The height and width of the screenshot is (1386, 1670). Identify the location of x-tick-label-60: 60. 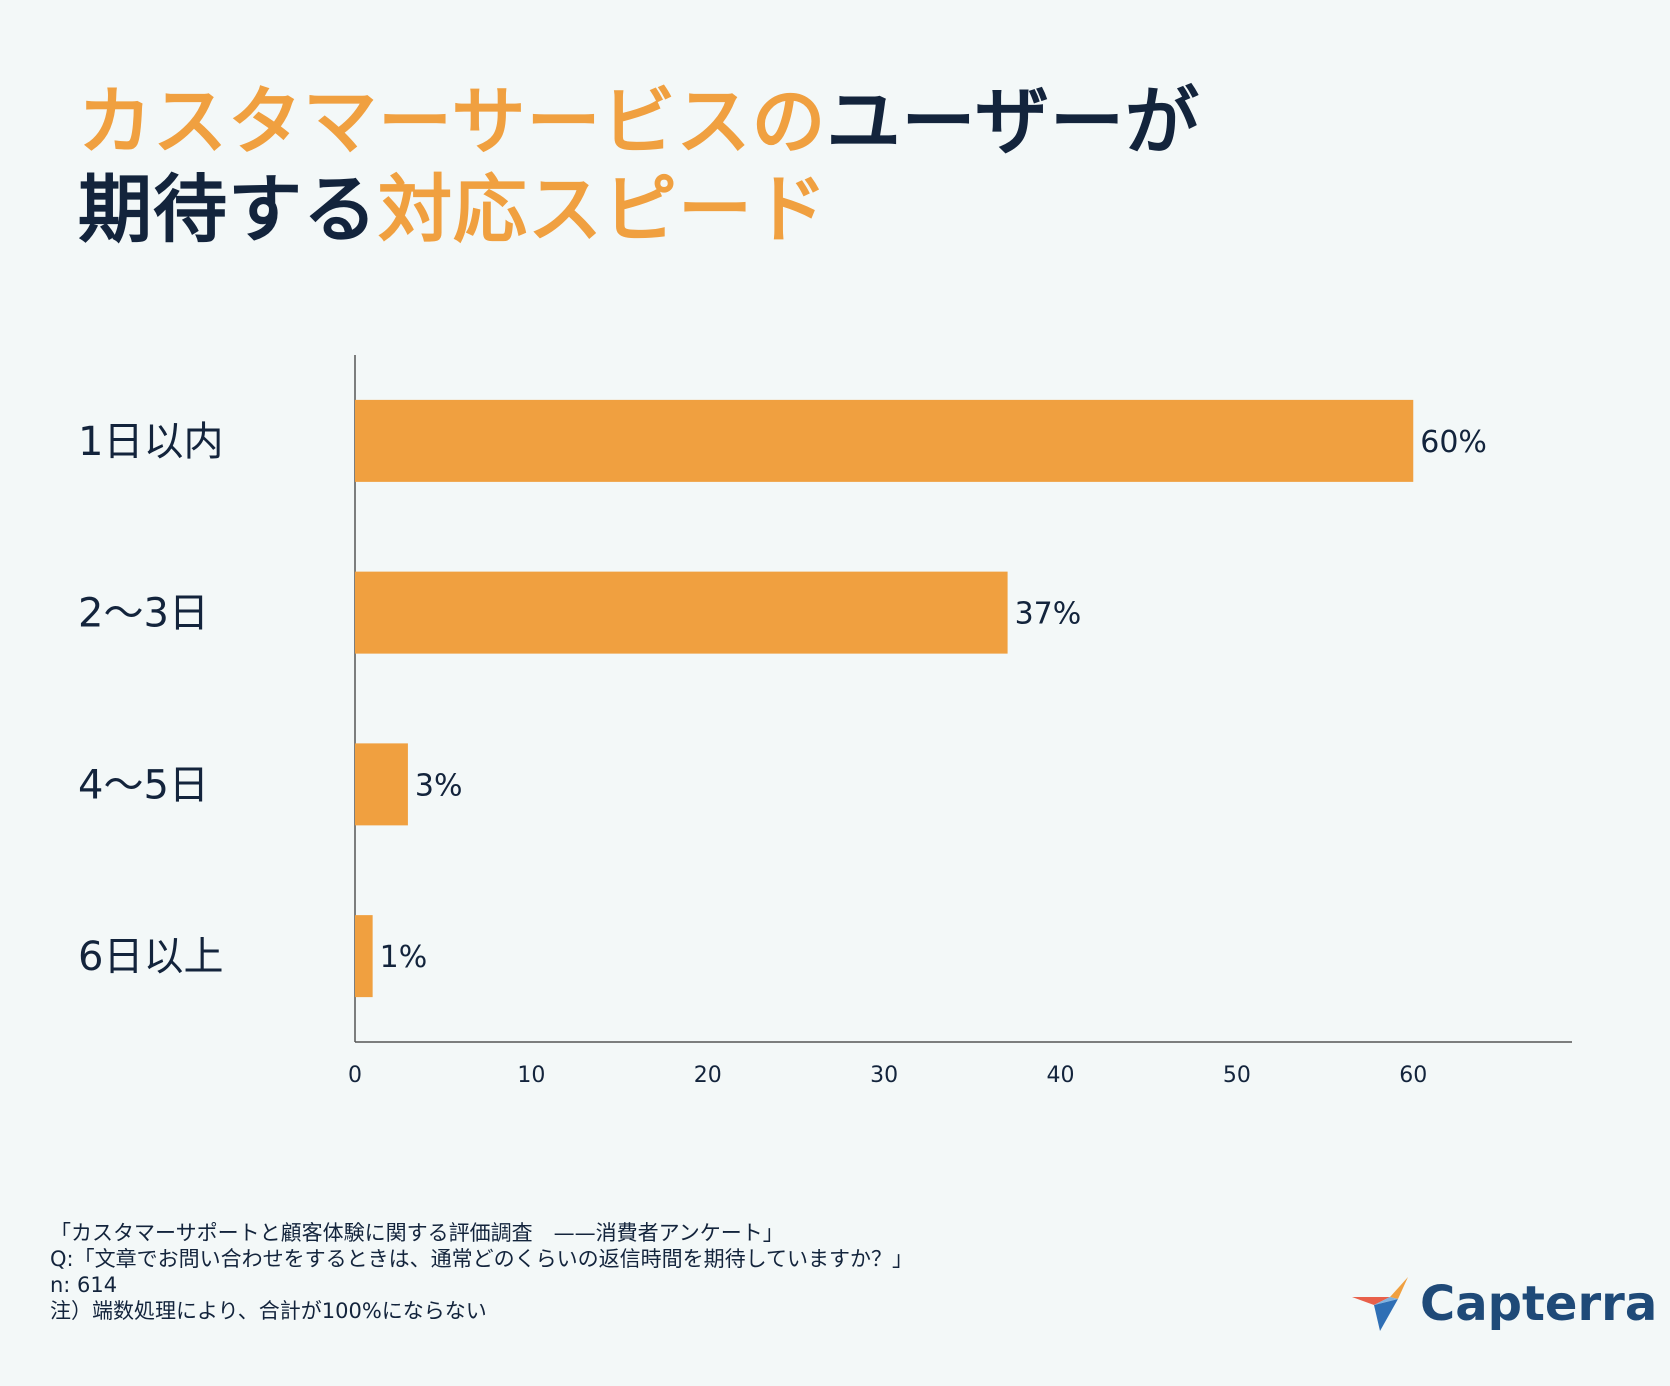
(1413, 1075).